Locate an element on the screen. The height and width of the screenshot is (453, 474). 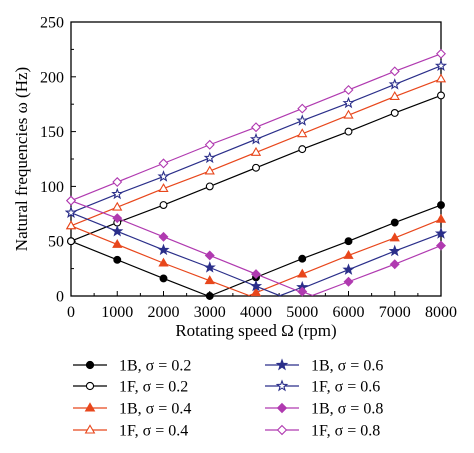
legend-item: 1B, σ = 0.4 is located at coordinates (132, 409).